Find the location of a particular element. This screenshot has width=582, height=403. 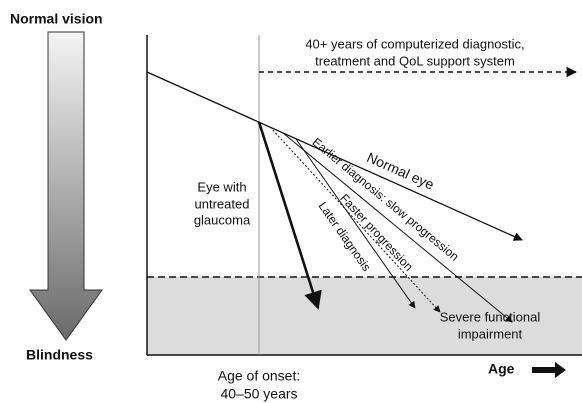

untreated-label: Eye with is located at coordinates (221, 186).